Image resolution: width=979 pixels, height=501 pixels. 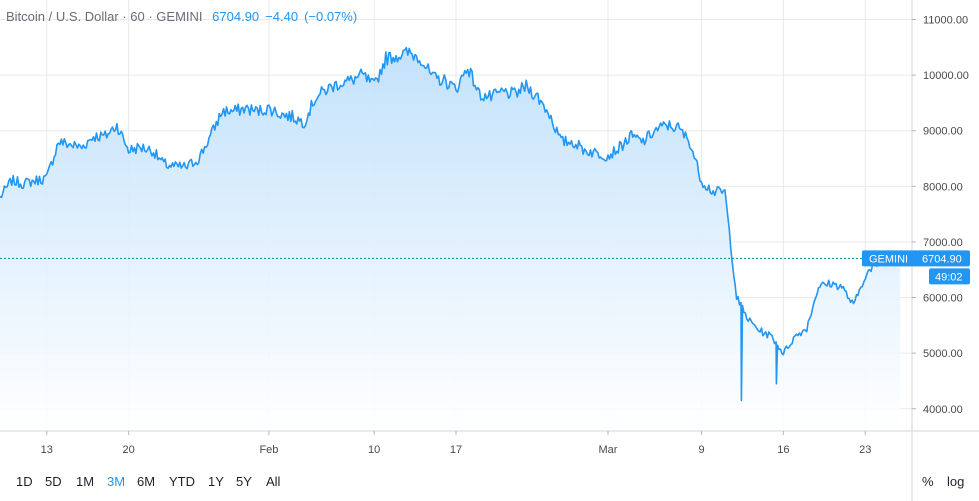 What do you see at coordinates (489, 481) in the screenshot?
I see `bottom-toolbar: 1D 5D 1M 3M 6M YTD 1Y 5Y All % log` at bounding box center [489, 481].